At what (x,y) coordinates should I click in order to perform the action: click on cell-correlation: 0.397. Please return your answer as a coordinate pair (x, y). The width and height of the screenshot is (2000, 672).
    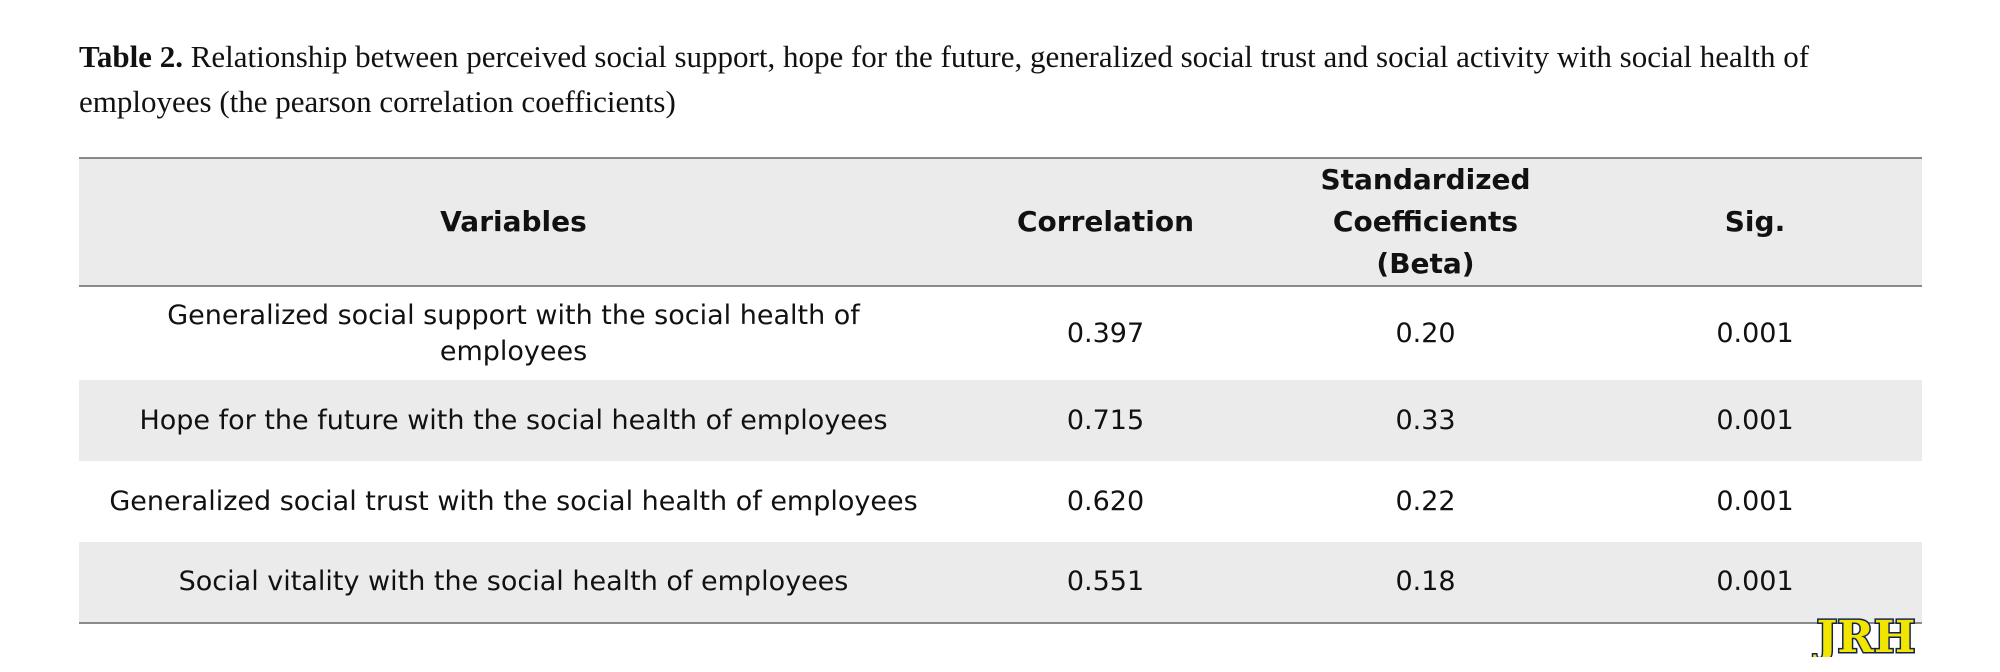
    Looking at the image, I should click on (1105, 333).